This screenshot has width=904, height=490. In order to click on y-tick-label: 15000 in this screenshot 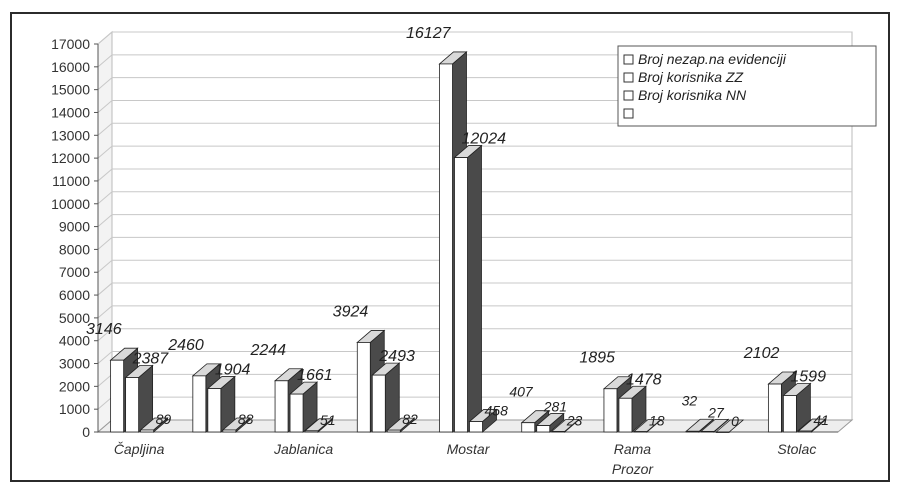, I will do `click(70, 90)`.